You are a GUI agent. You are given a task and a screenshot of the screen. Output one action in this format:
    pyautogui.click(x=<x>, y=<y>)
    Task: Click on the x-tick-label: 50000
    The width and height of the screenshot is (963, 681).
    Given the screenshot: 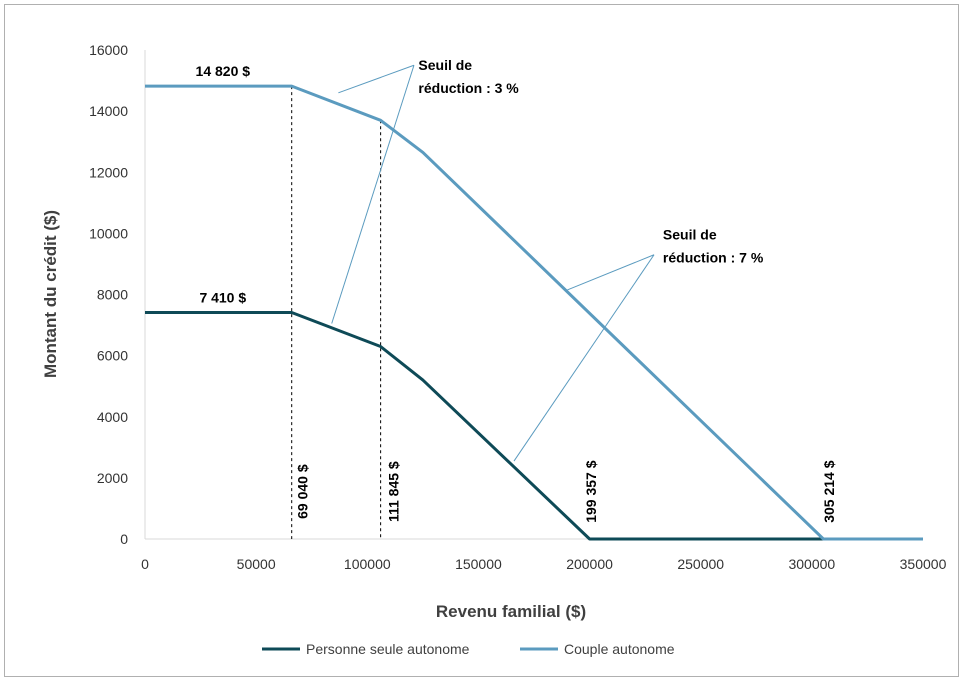 What is the action you would take?
    pyautogui.click(x=256, y=564)
    